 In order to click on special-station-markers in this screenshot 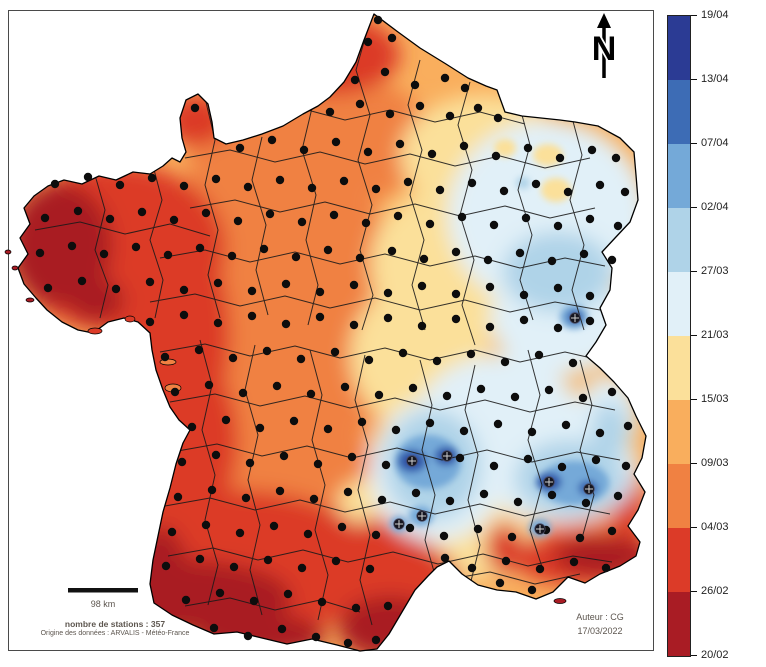, I will do `click(494, 423)`.